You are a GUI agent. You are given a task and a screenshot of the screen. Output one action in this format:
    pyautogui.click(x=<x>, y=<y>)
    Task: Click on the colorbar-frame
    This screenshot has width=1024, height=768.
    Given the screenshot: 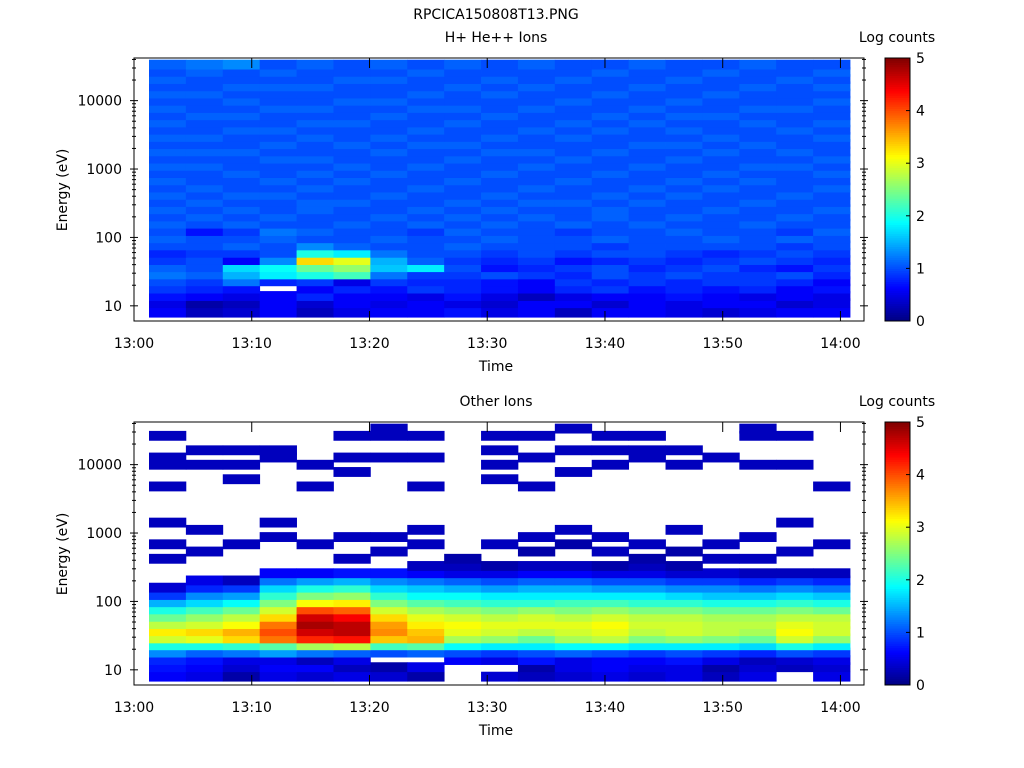 What is the action you would take?
    pyautogui.click(x=897, y=189)
    